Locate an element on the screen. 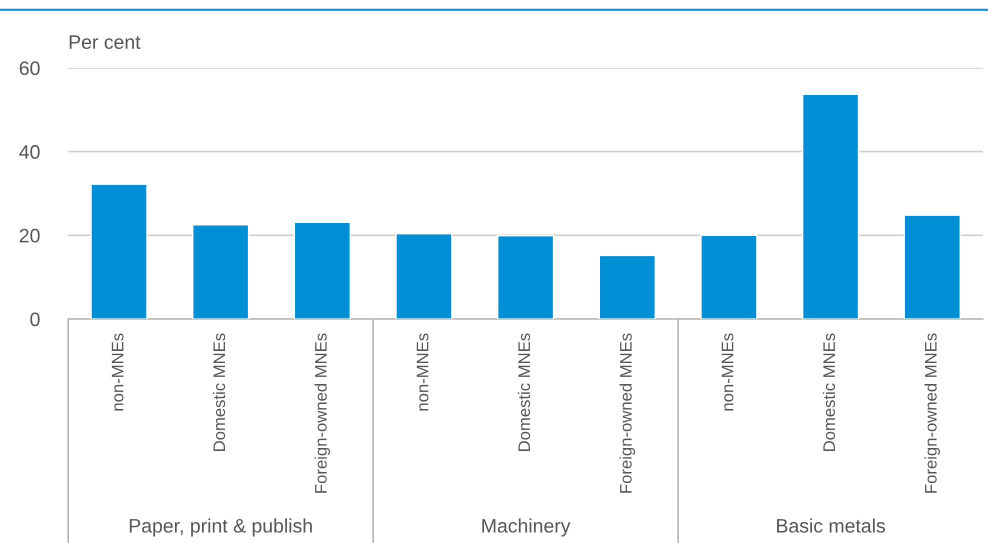 The image size is (988, 543). y-tick-label: 60 is located at coordinates (30, 68).